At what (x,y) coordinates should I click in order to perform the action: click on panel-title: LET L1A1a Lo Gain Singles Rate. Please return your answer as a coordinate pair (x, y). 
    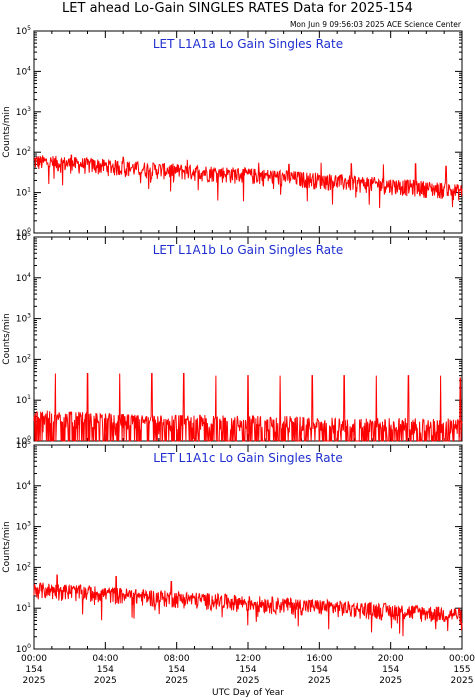
    Looking at the image, I should click on (248, 44).